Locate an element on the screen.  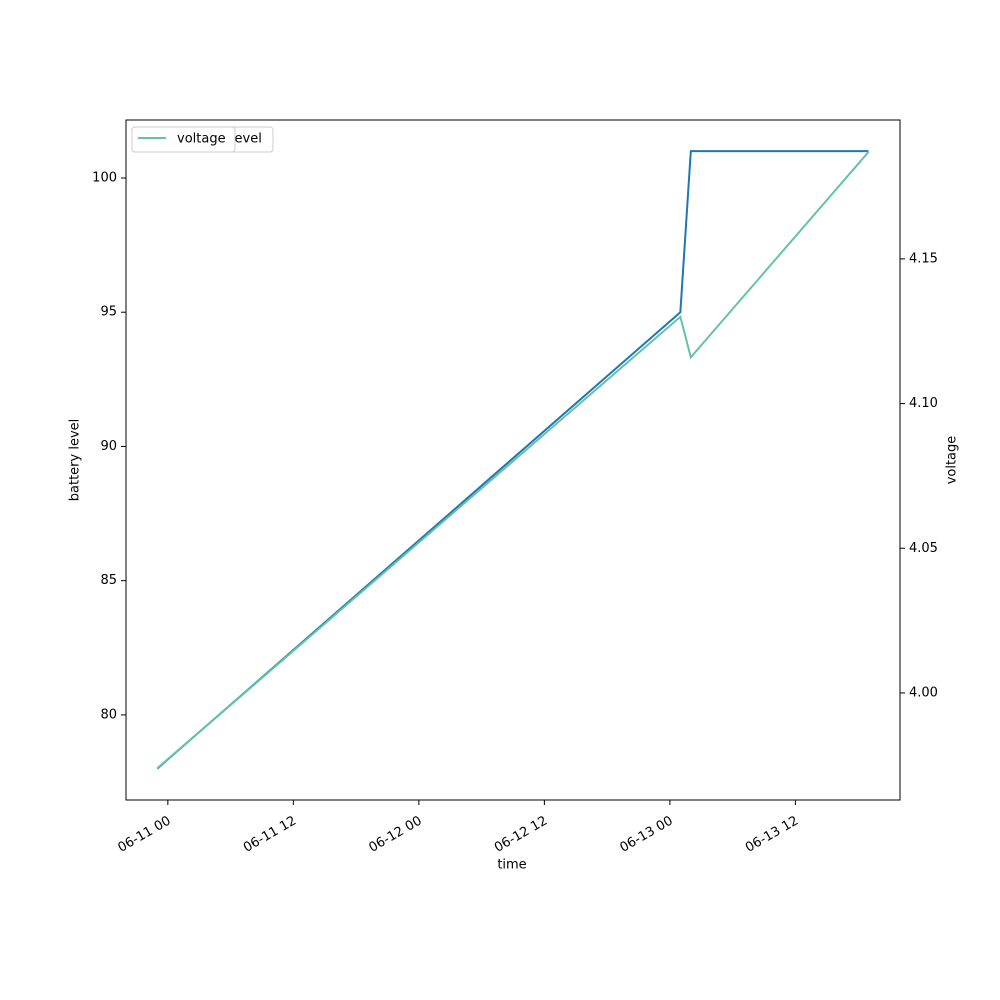
y-tick-label: 100 is located at coordinates (104, 177).